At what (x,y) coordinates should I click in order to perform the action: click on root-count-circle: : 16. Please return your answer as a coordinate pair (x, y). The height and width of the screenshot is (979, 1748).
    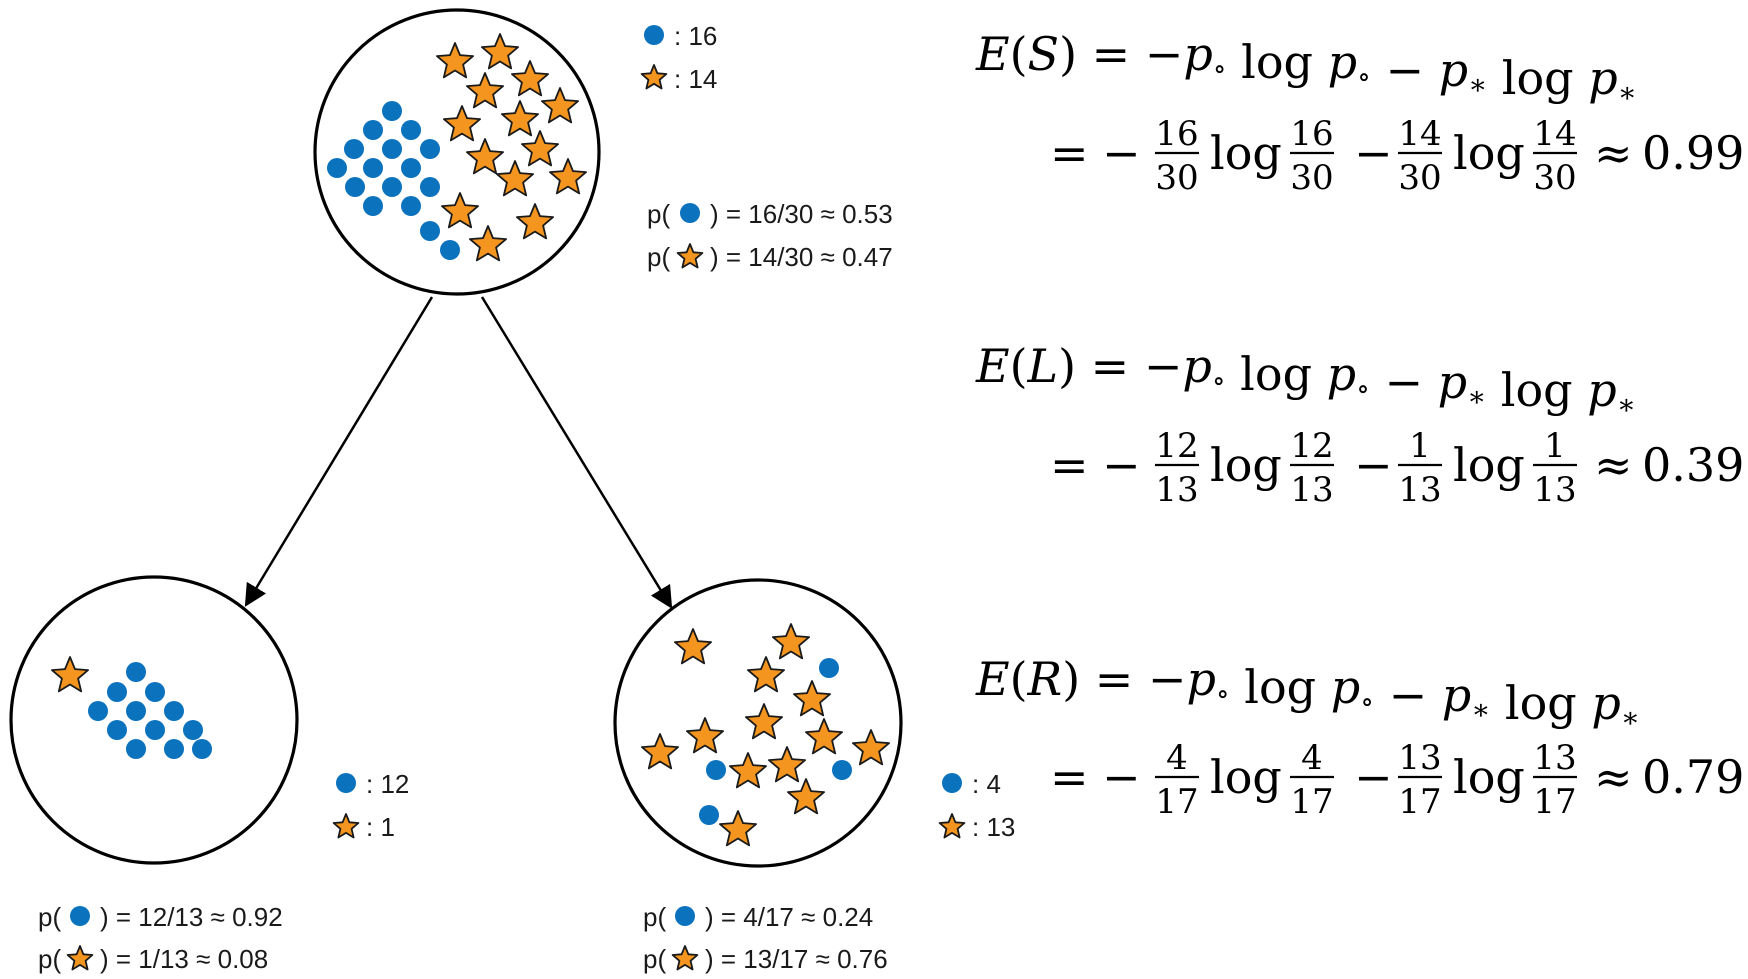
    Looking at the image, I should click on (695, 36).